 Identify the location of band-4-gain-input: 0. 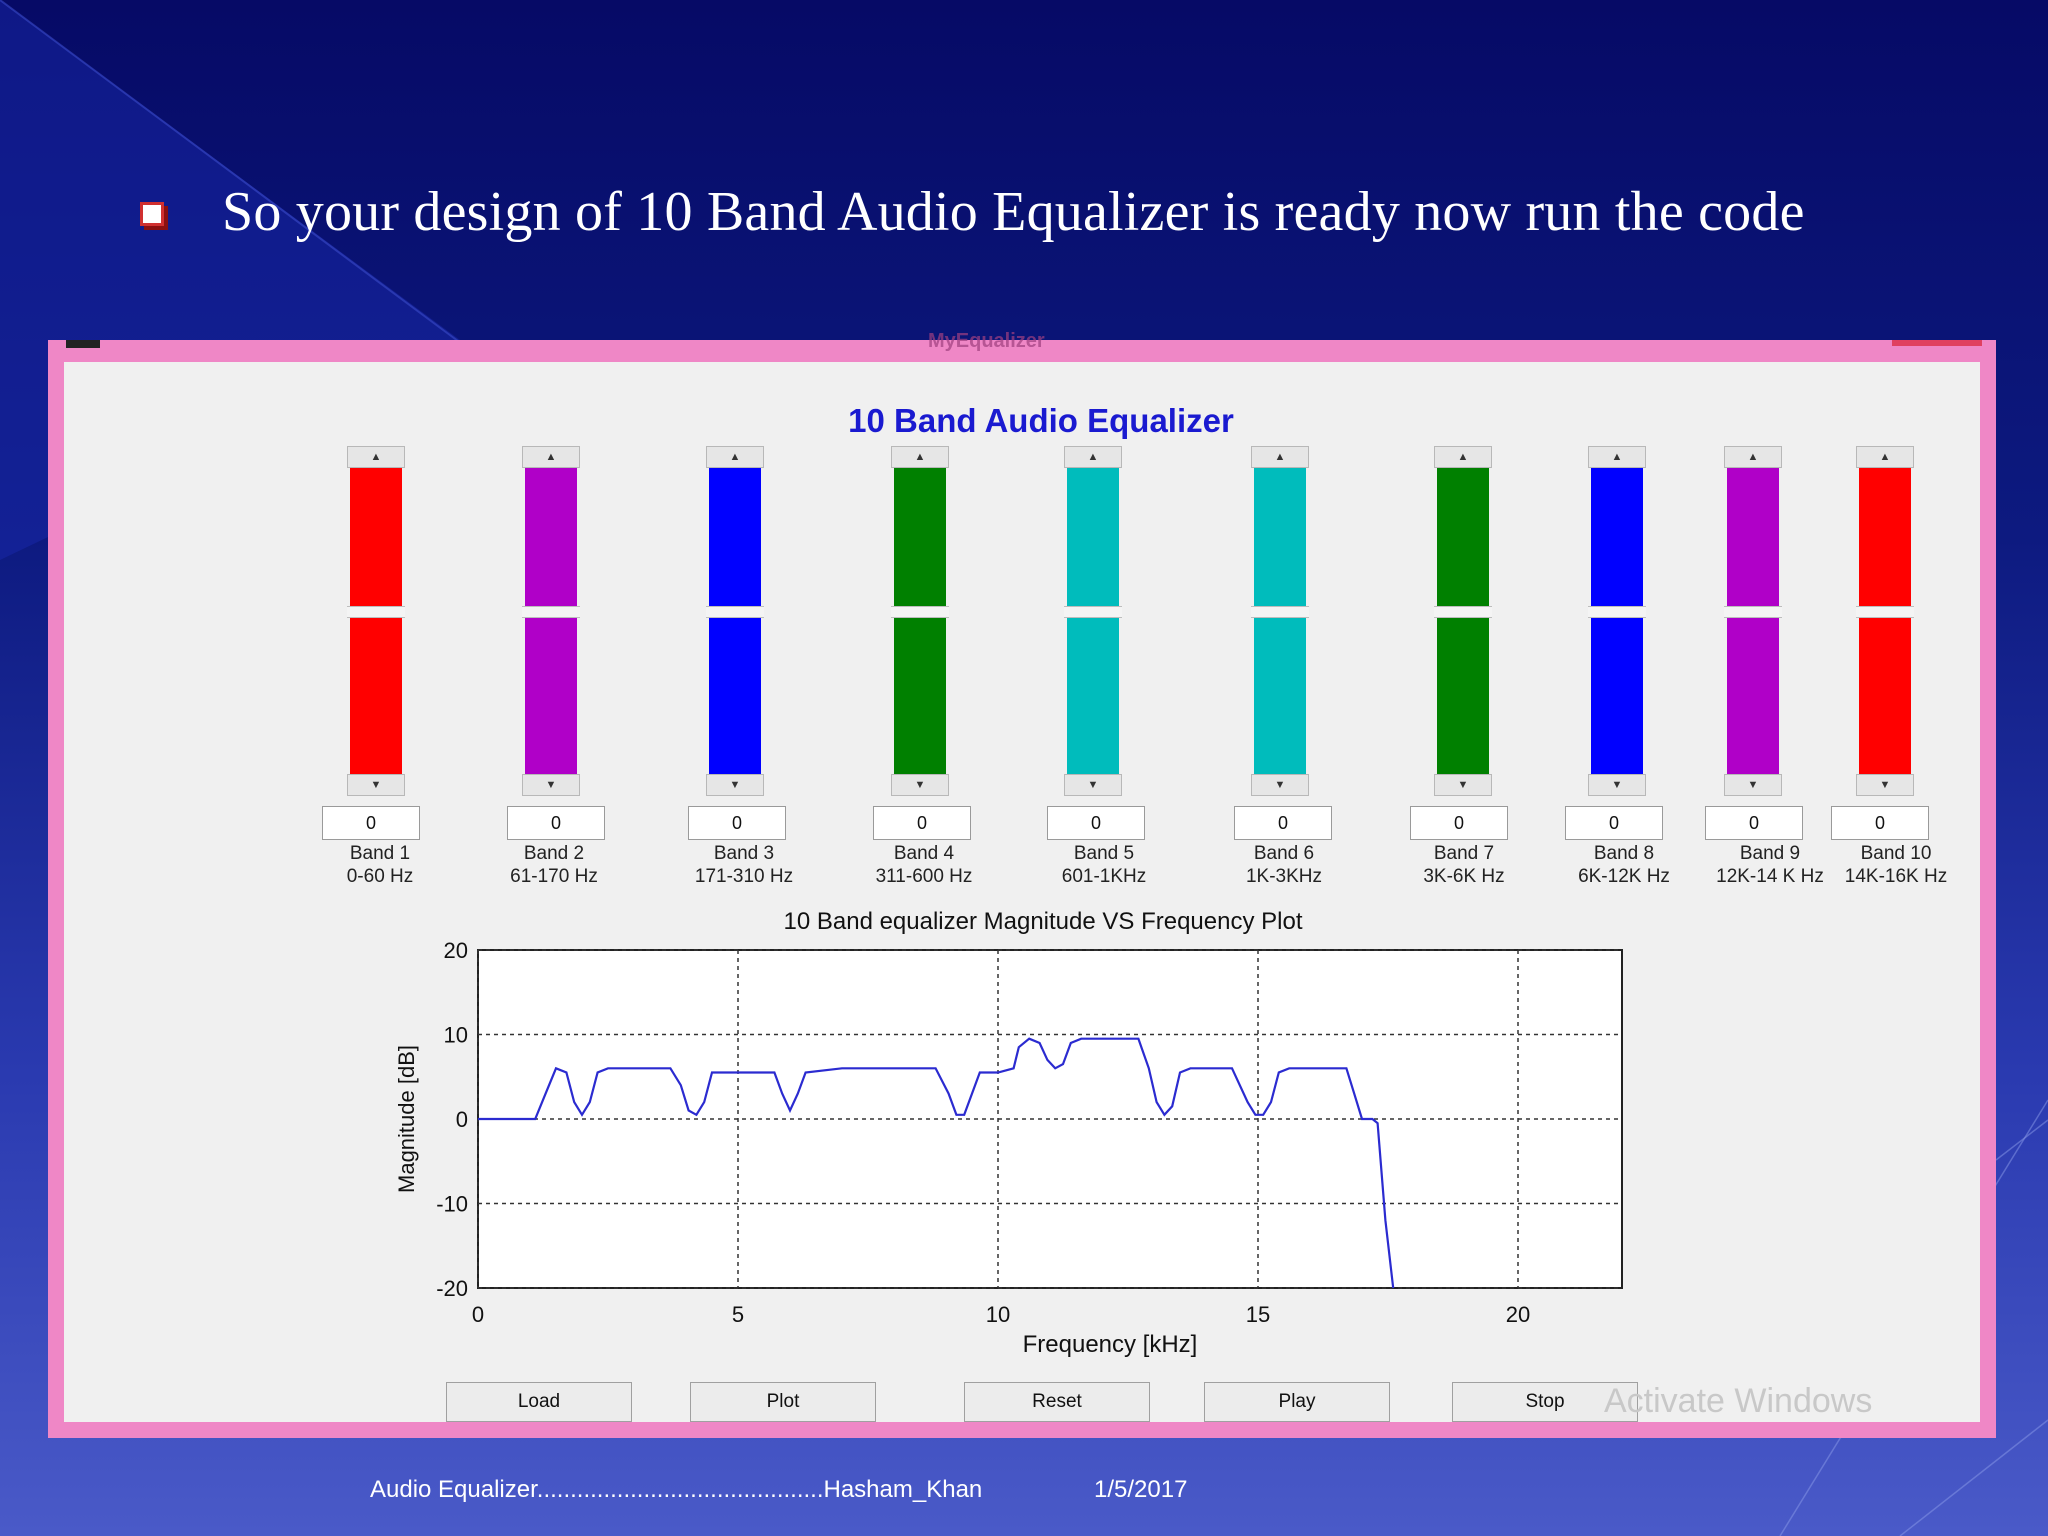
(922, 823).